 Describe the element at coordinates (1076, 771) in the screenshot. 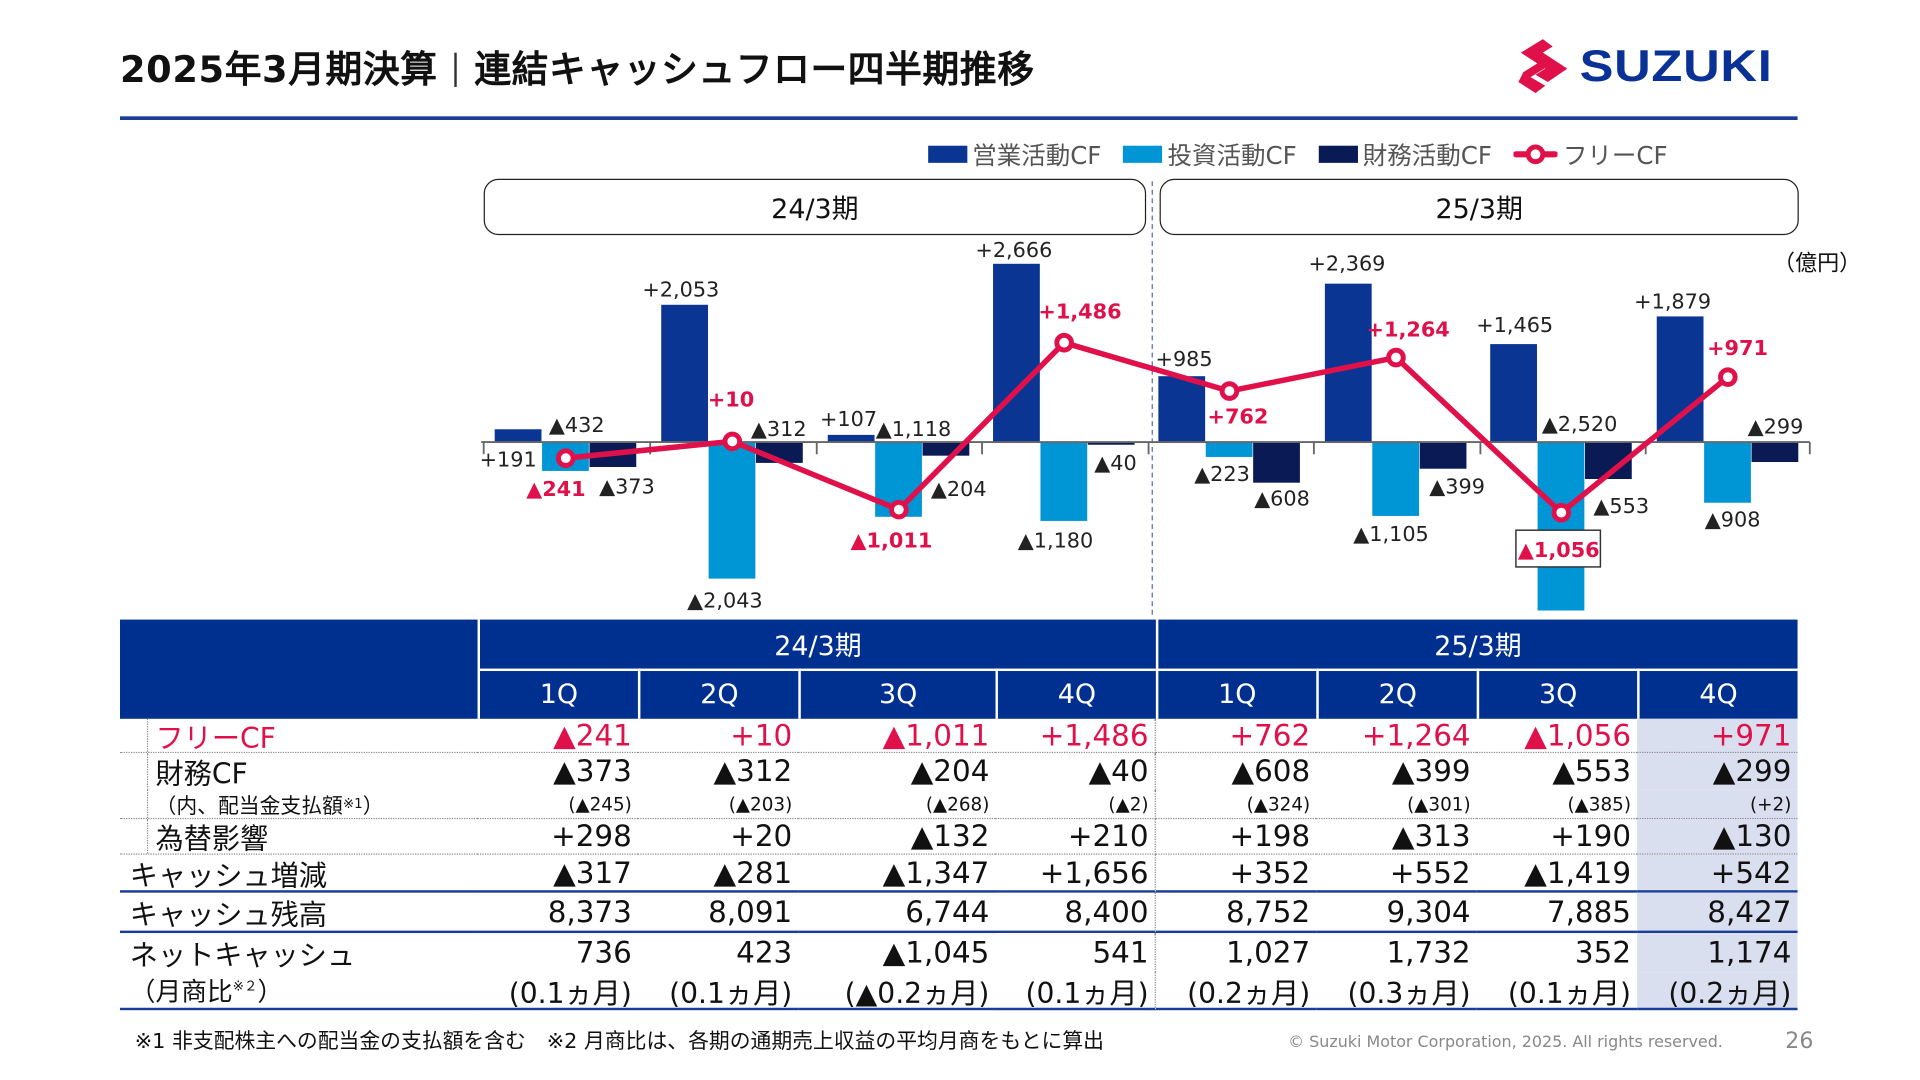

I see `table-cell: ▲40` at that location.